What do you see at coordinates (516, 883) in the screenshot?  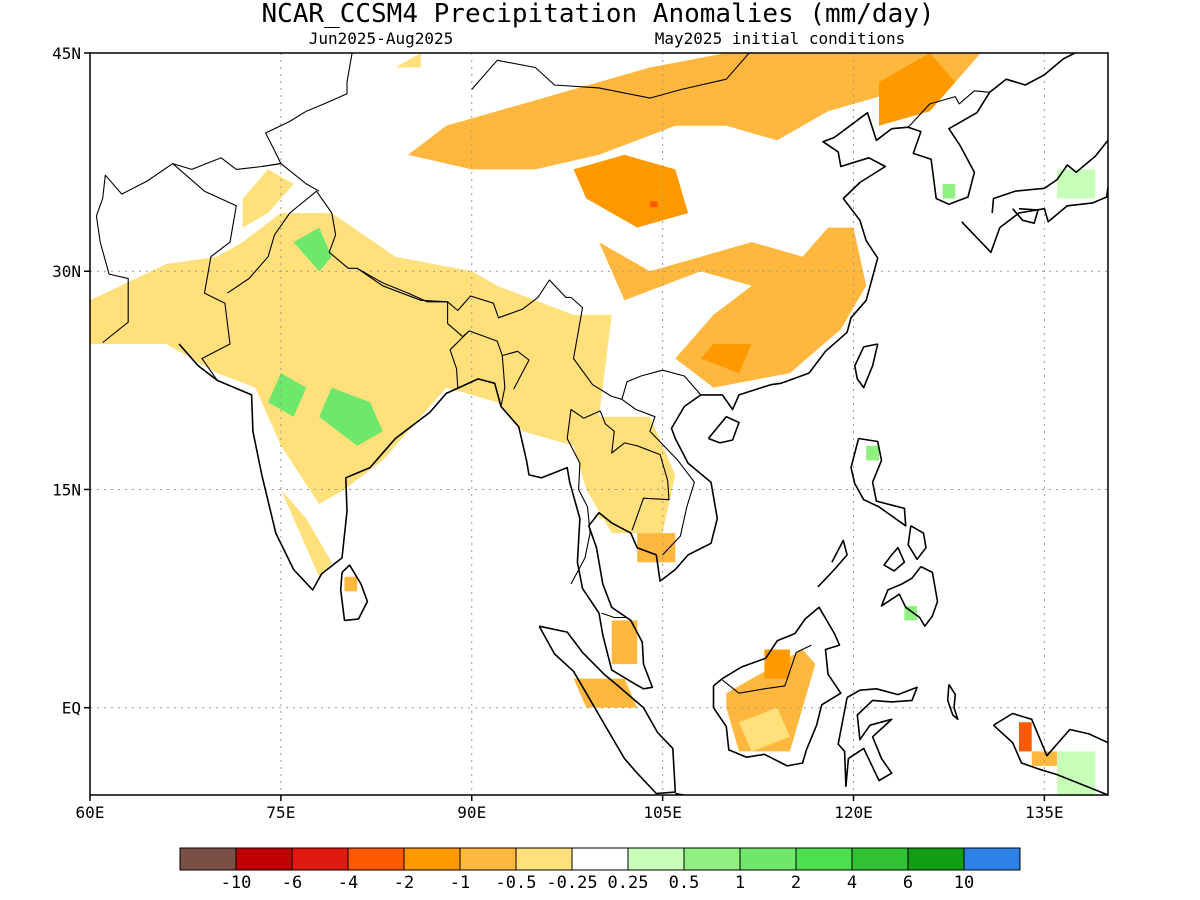 I see `colorbar-label-5: -0.5` at bounding box center [516, 883].